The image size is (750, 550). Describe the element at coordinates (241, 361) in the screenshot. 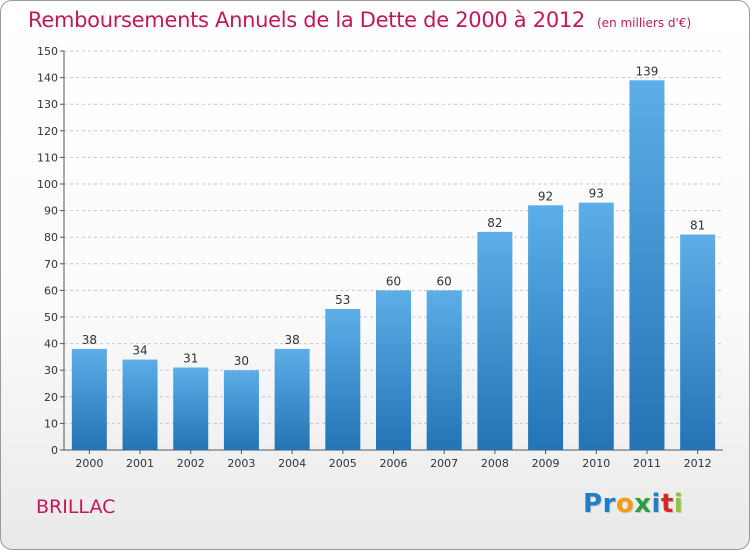

I see `data-label: 30` at that location.